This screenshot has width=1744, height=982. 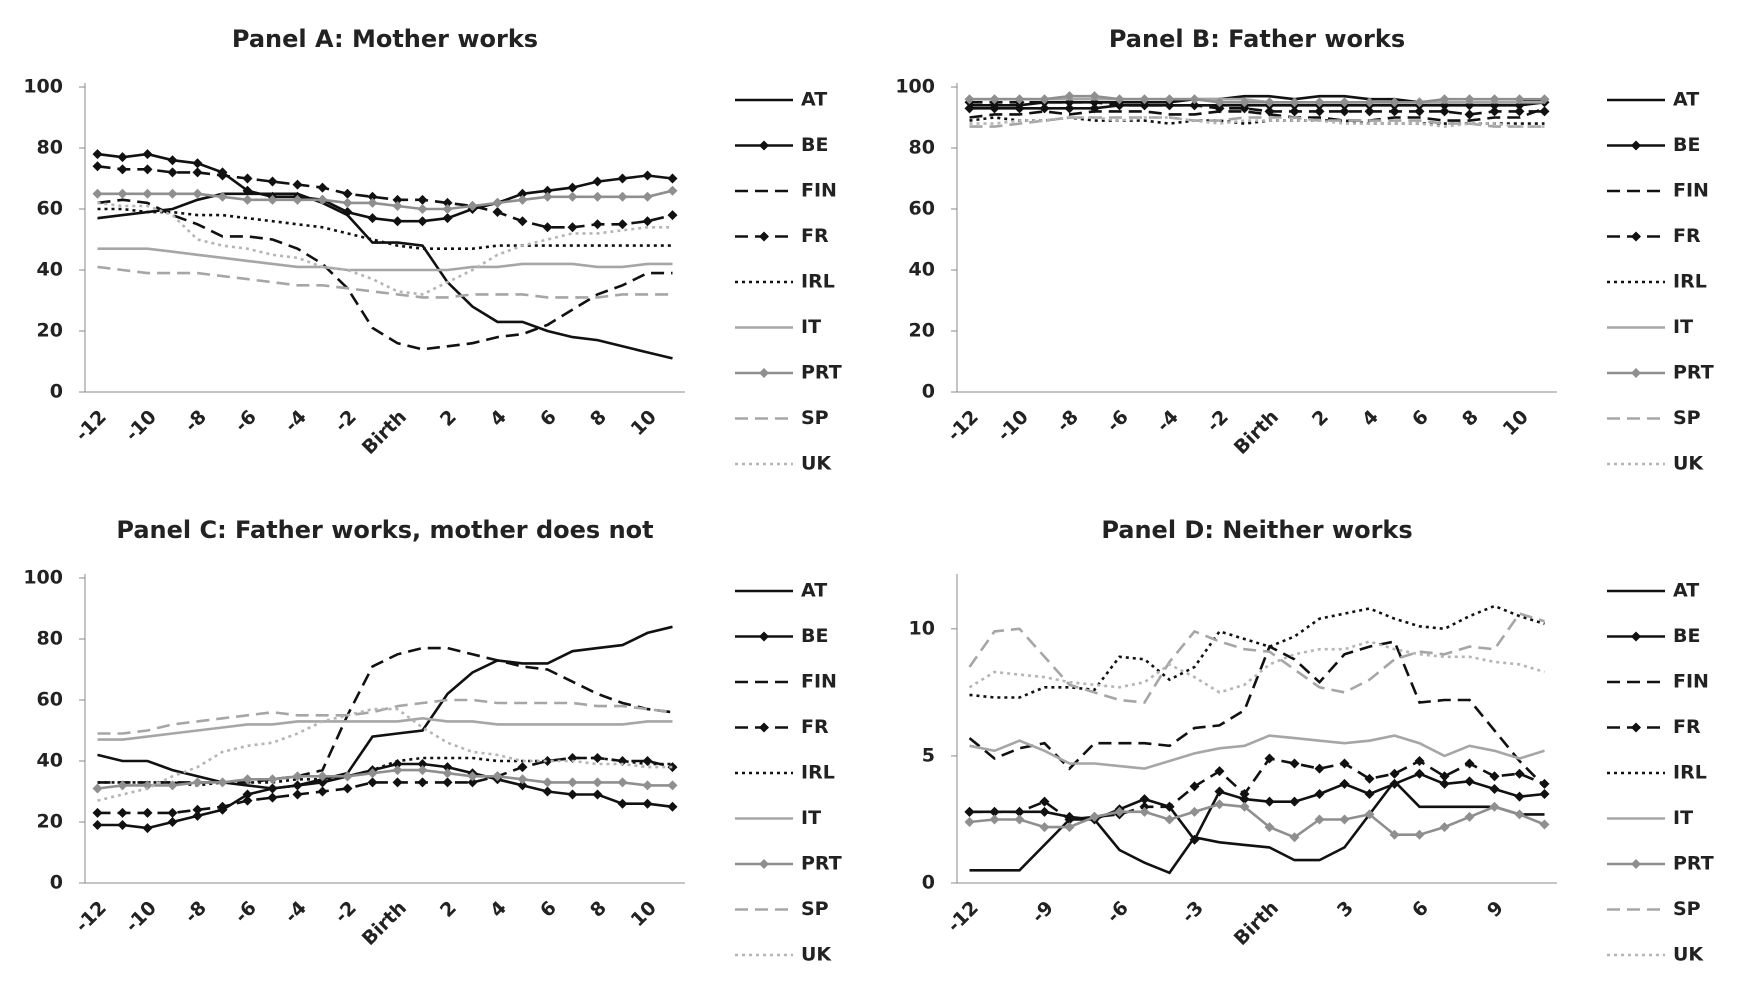 I want to click on y-tick-label: 40, so click(x=922, y=270).